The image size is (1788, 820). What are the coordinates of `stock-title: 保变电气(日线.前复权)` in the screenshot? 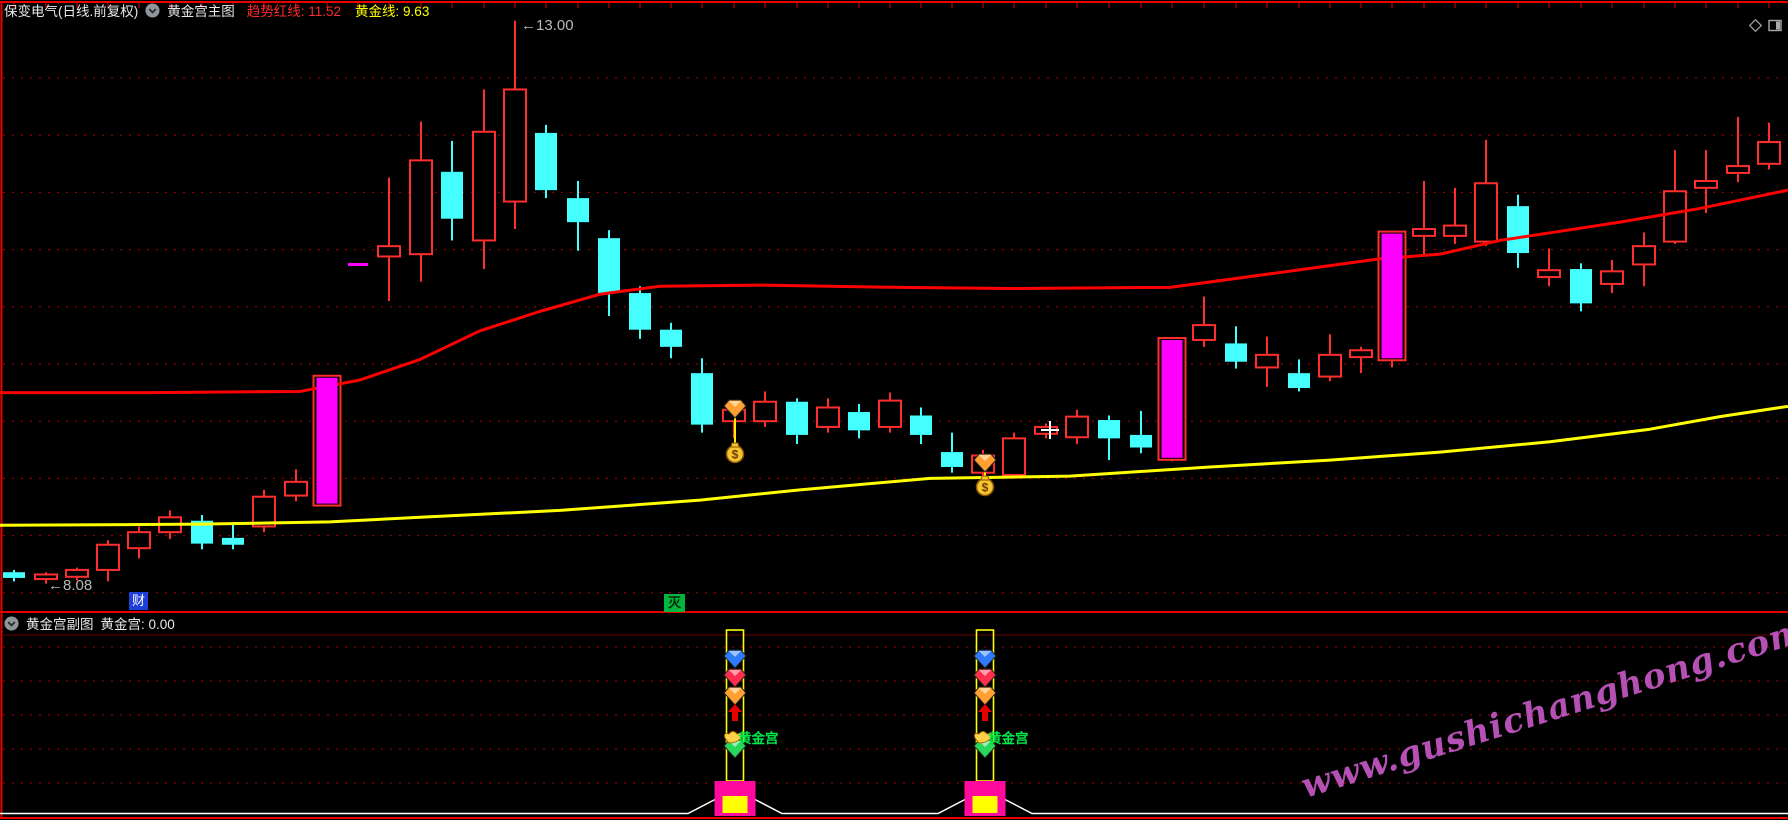 It's located at (71, 11).